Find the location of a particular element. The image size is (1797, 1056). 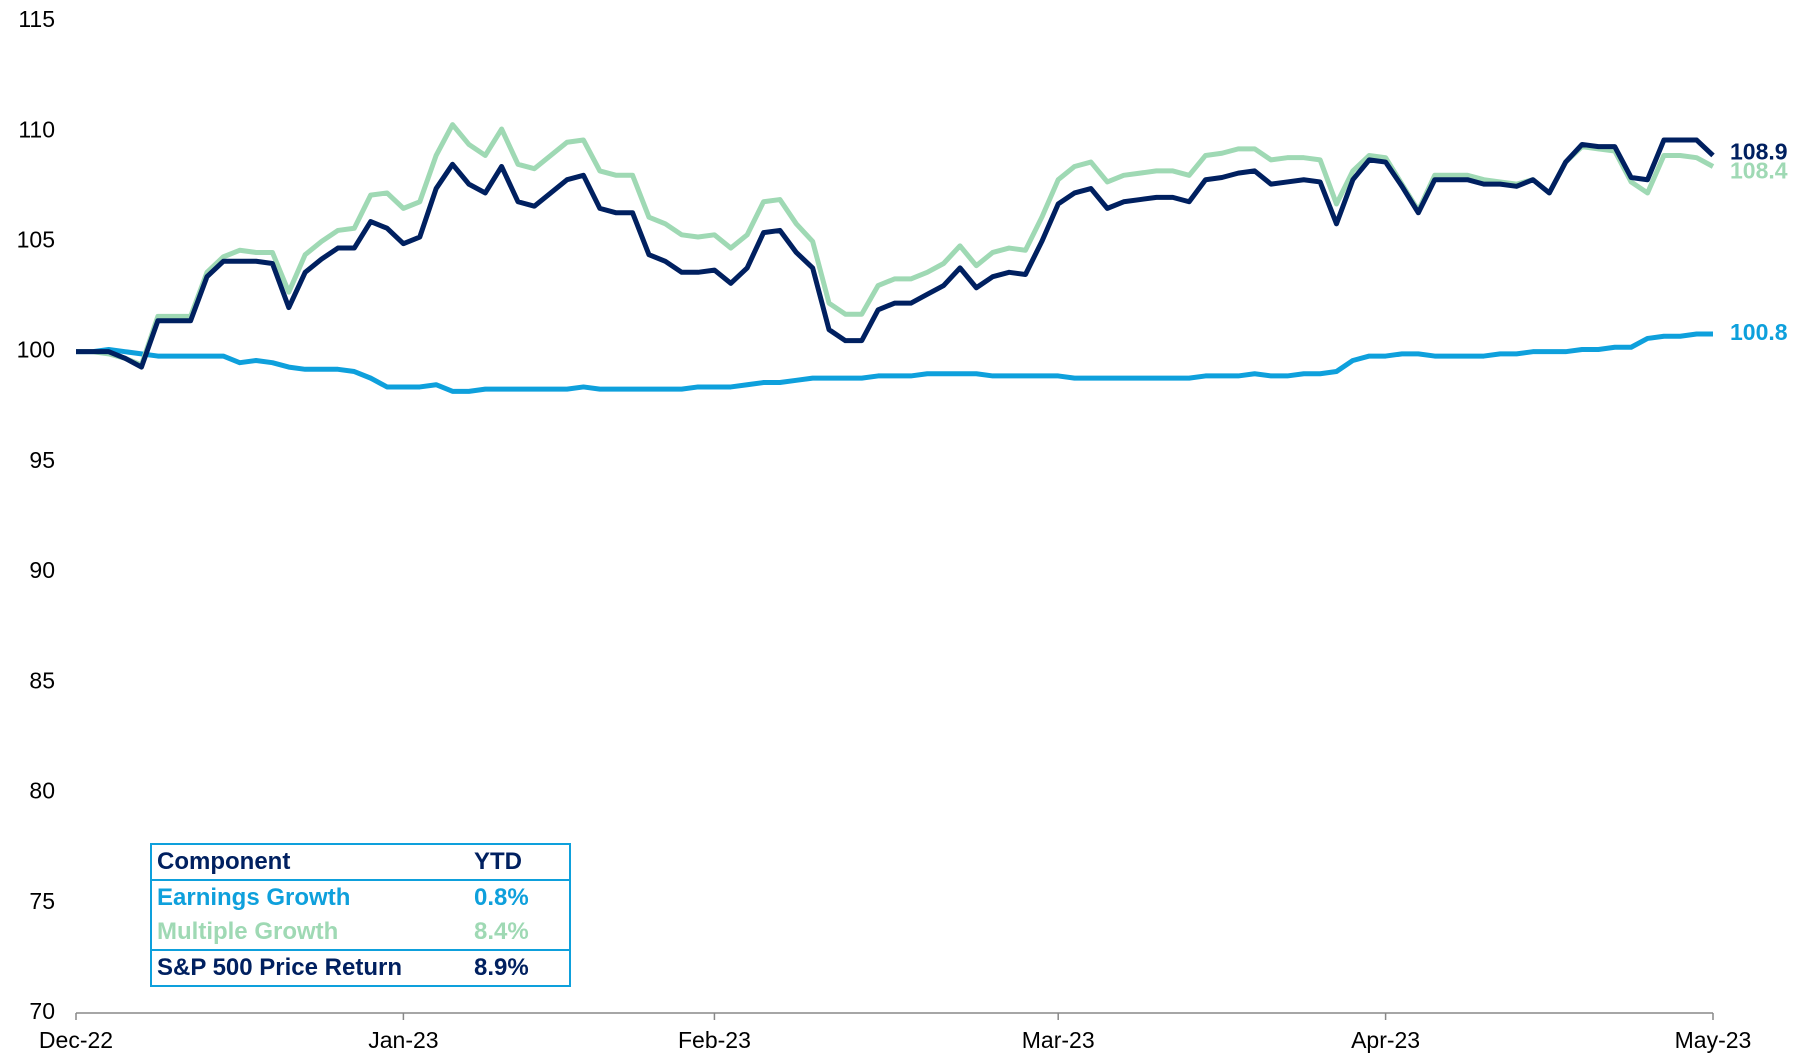

x-tick-label: Mar-23 is located at coordinates (1058, 1040).